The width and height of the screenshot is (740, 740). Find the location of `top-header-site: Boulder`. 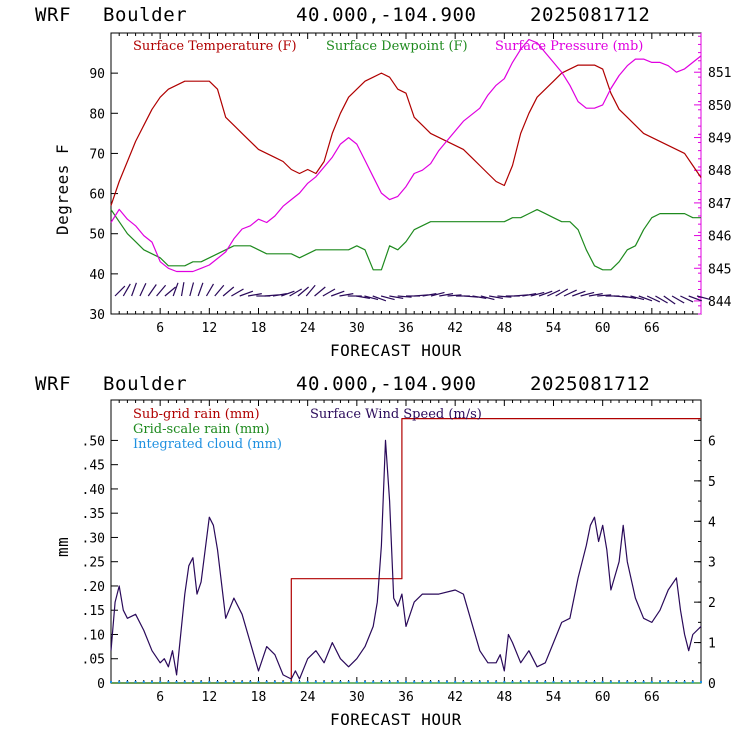

top-header-site: Boulder is located at coordinates (145, 15).